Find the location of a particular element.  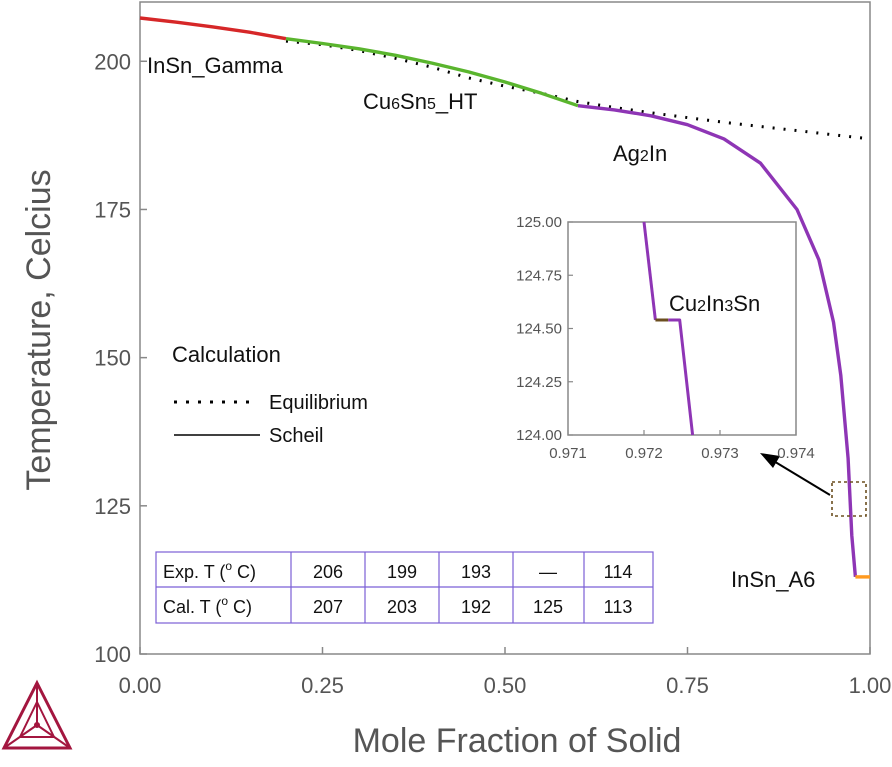

zoom-arrow-head is located at coordinates (770, 460).